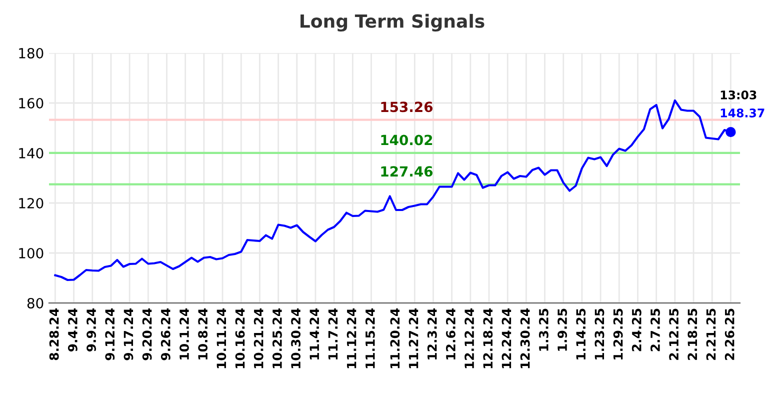 Image resolution: width=784 pixels, height=398 pixels. Describe the element at coordinates (432, 334) in the screenshot. I see `x-tick-label: 12.3.24` at that location.